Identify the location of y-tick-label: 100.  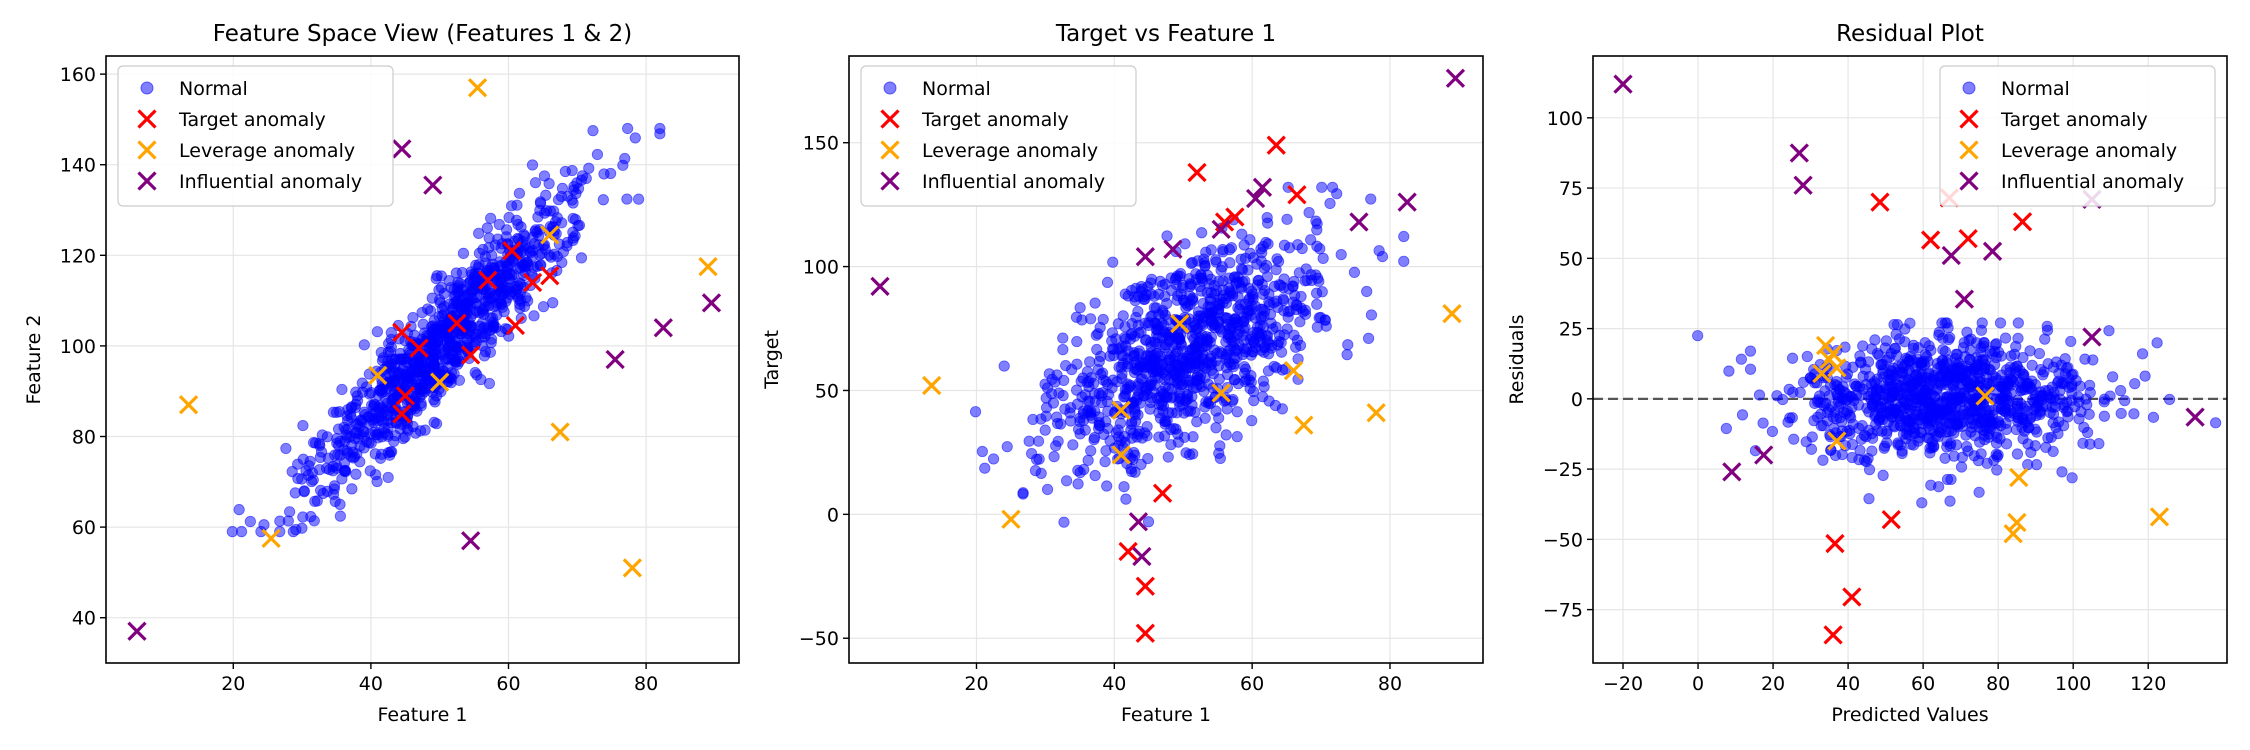
(1565, 119).